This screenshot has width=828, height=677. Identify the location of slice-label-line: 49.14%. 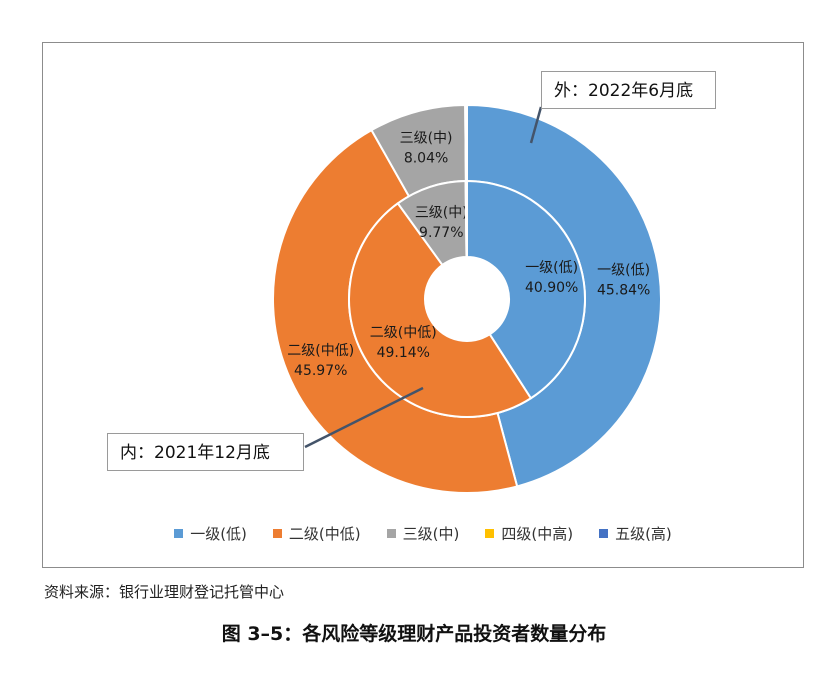
(403, 353).